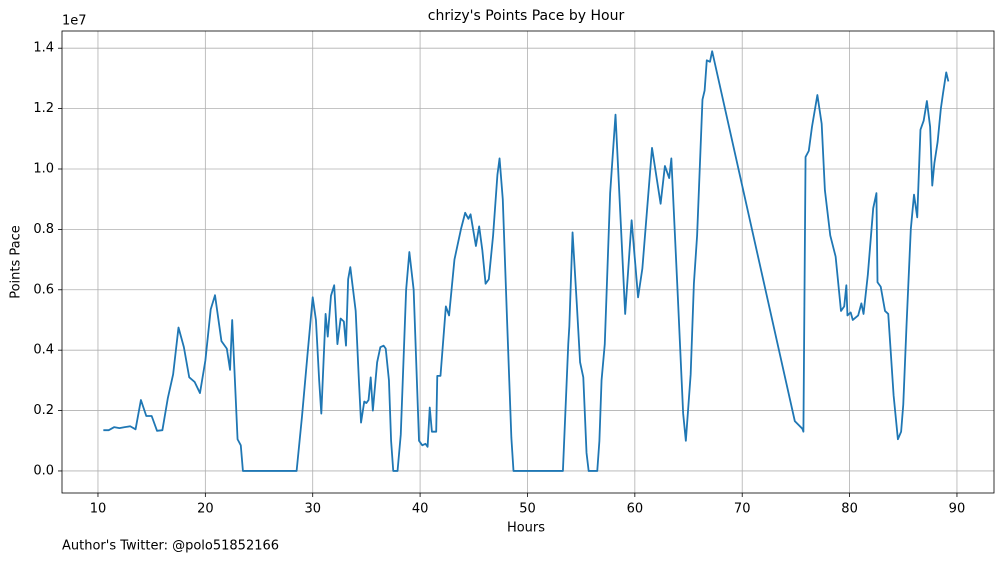 The image size is (1001, 562). I want to click on x-tick-label: 50, so click(527, 509).